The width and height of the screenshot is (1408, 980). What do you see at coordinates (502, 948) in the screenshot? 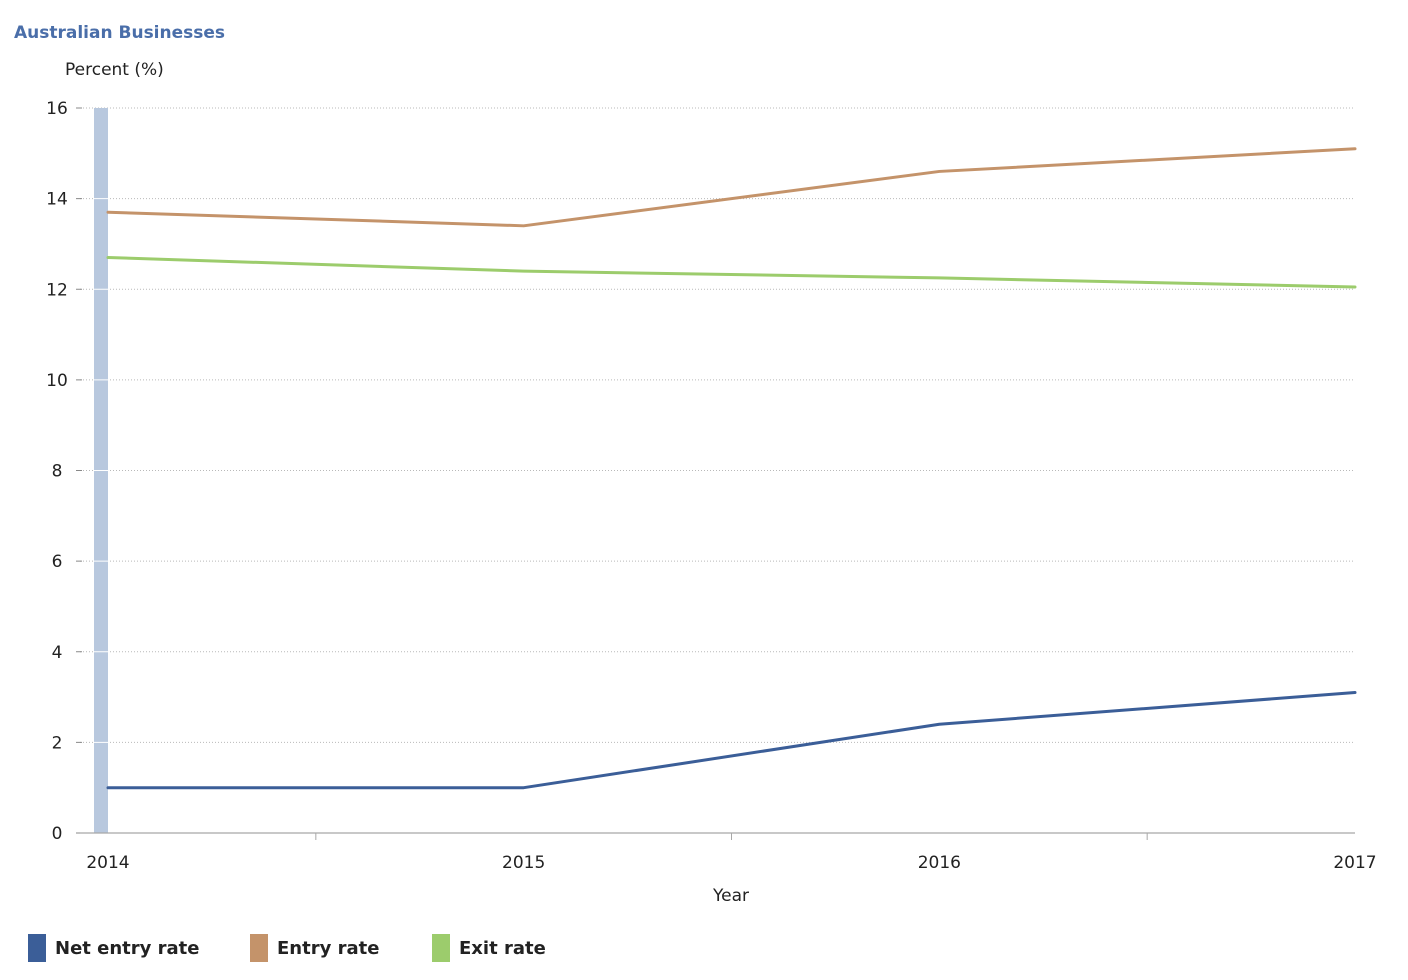
I see `legend-label: Exit rate` at bounding box center [502, 948].